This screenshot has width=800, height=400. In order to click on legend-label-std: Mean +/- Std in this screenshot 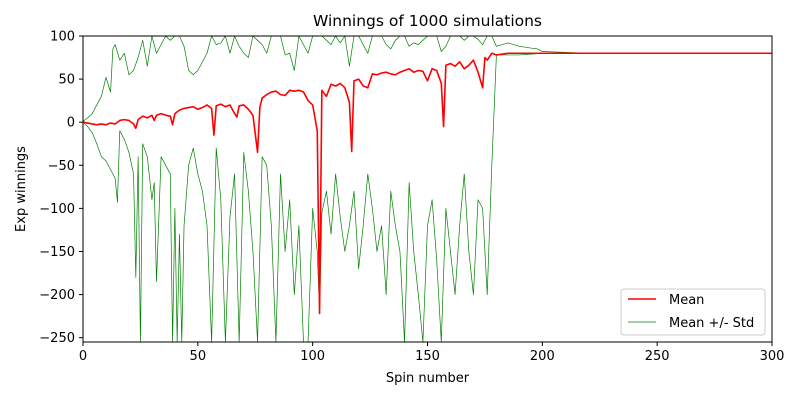, I will do `click(711, 323)`.